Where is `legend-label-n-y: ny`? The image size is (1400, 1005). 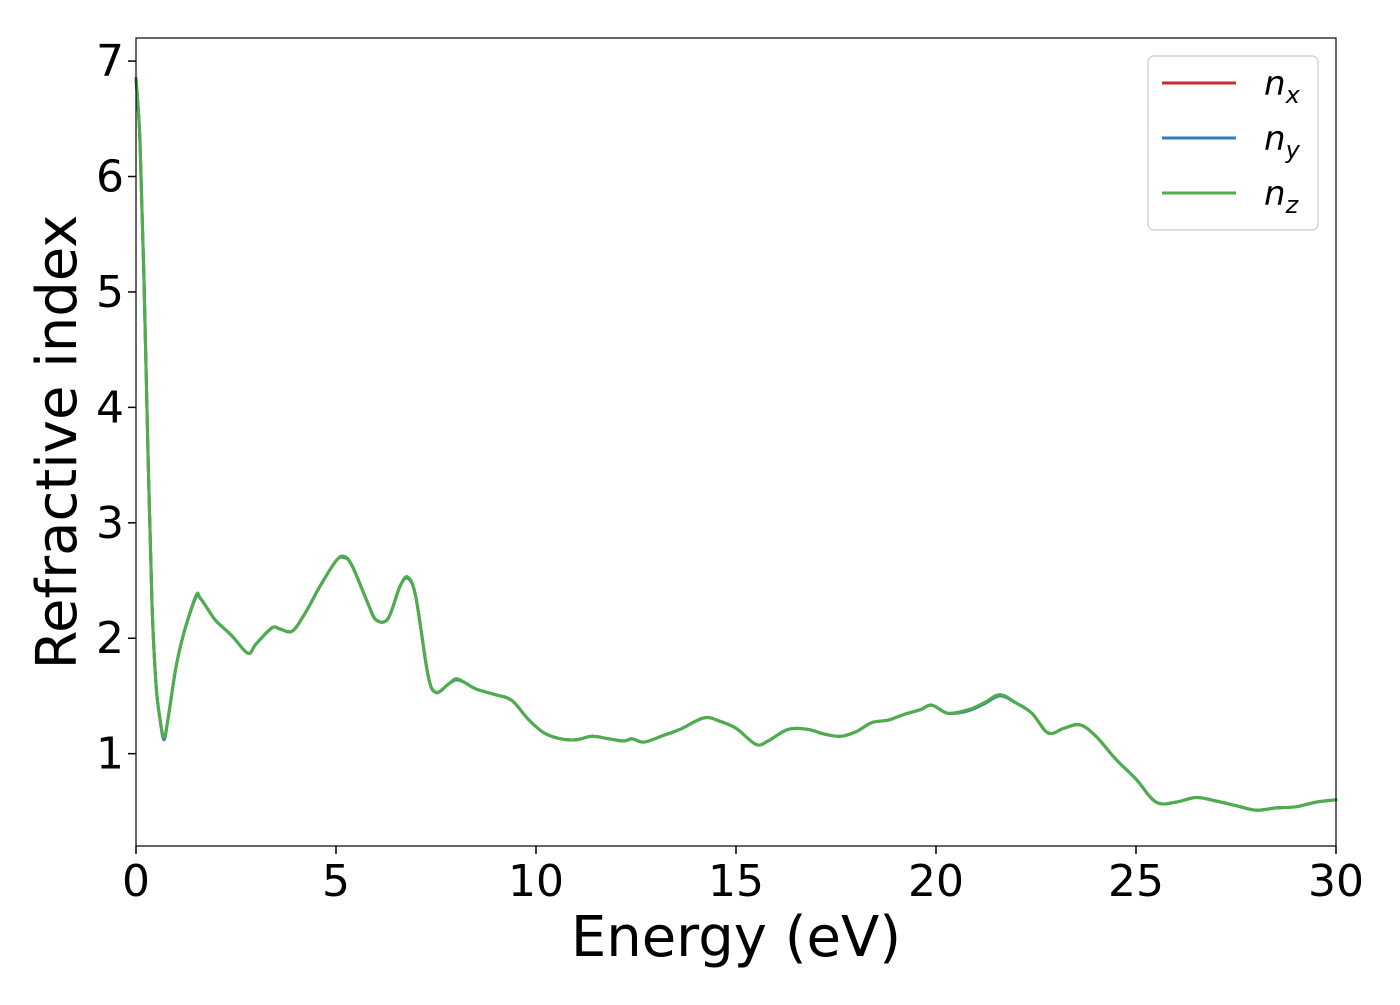
legend-label-n-y: ny is located at coordinates (1282, 141).